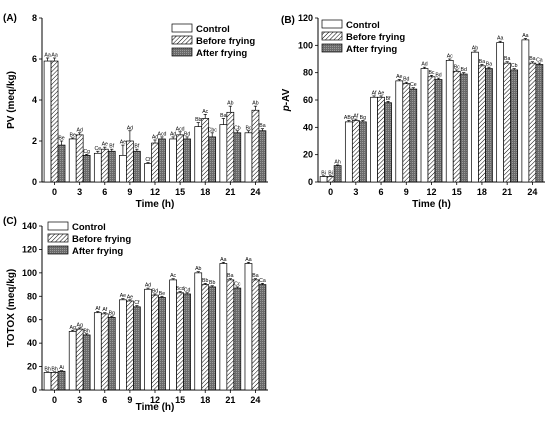 The image size is (550, 422). What do you see at coordinates (148, 160) in the screenshot?
I see `significance-label: Cf` at bounding box center [148, 160].